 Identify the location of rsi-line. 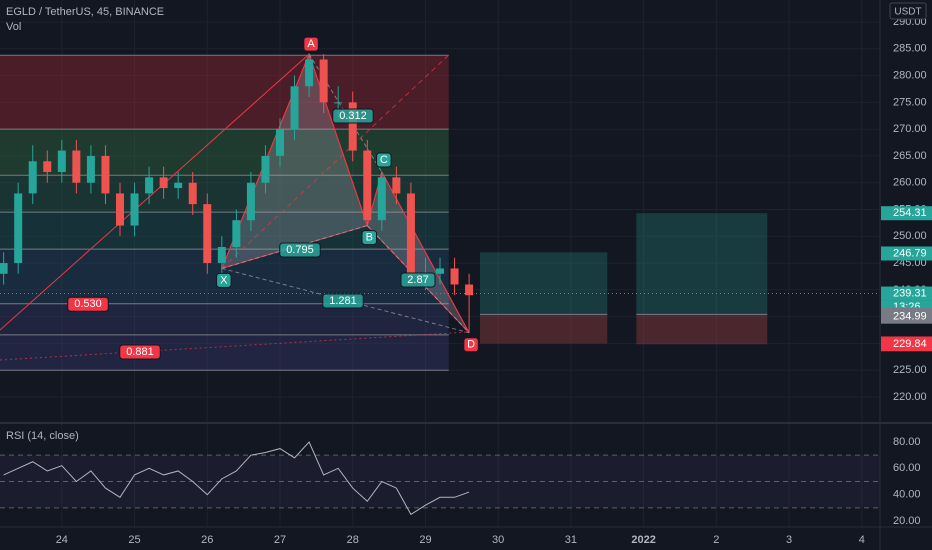
(236, 478).